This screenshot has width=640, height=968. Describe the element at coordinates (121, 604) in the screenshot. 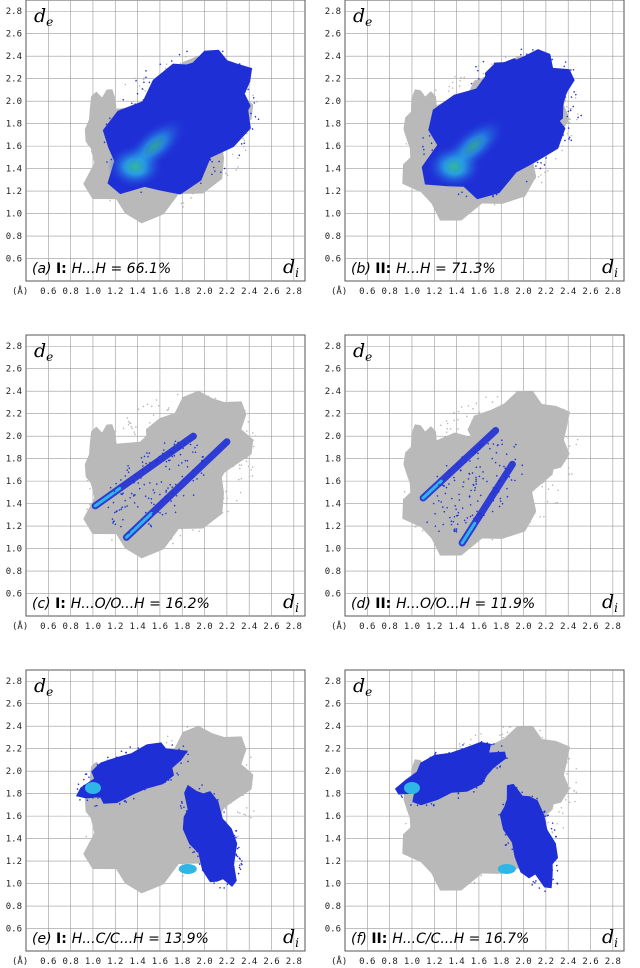

I see `panel-caption: (c) I: H...O/O...H = 16.2%` at that location.